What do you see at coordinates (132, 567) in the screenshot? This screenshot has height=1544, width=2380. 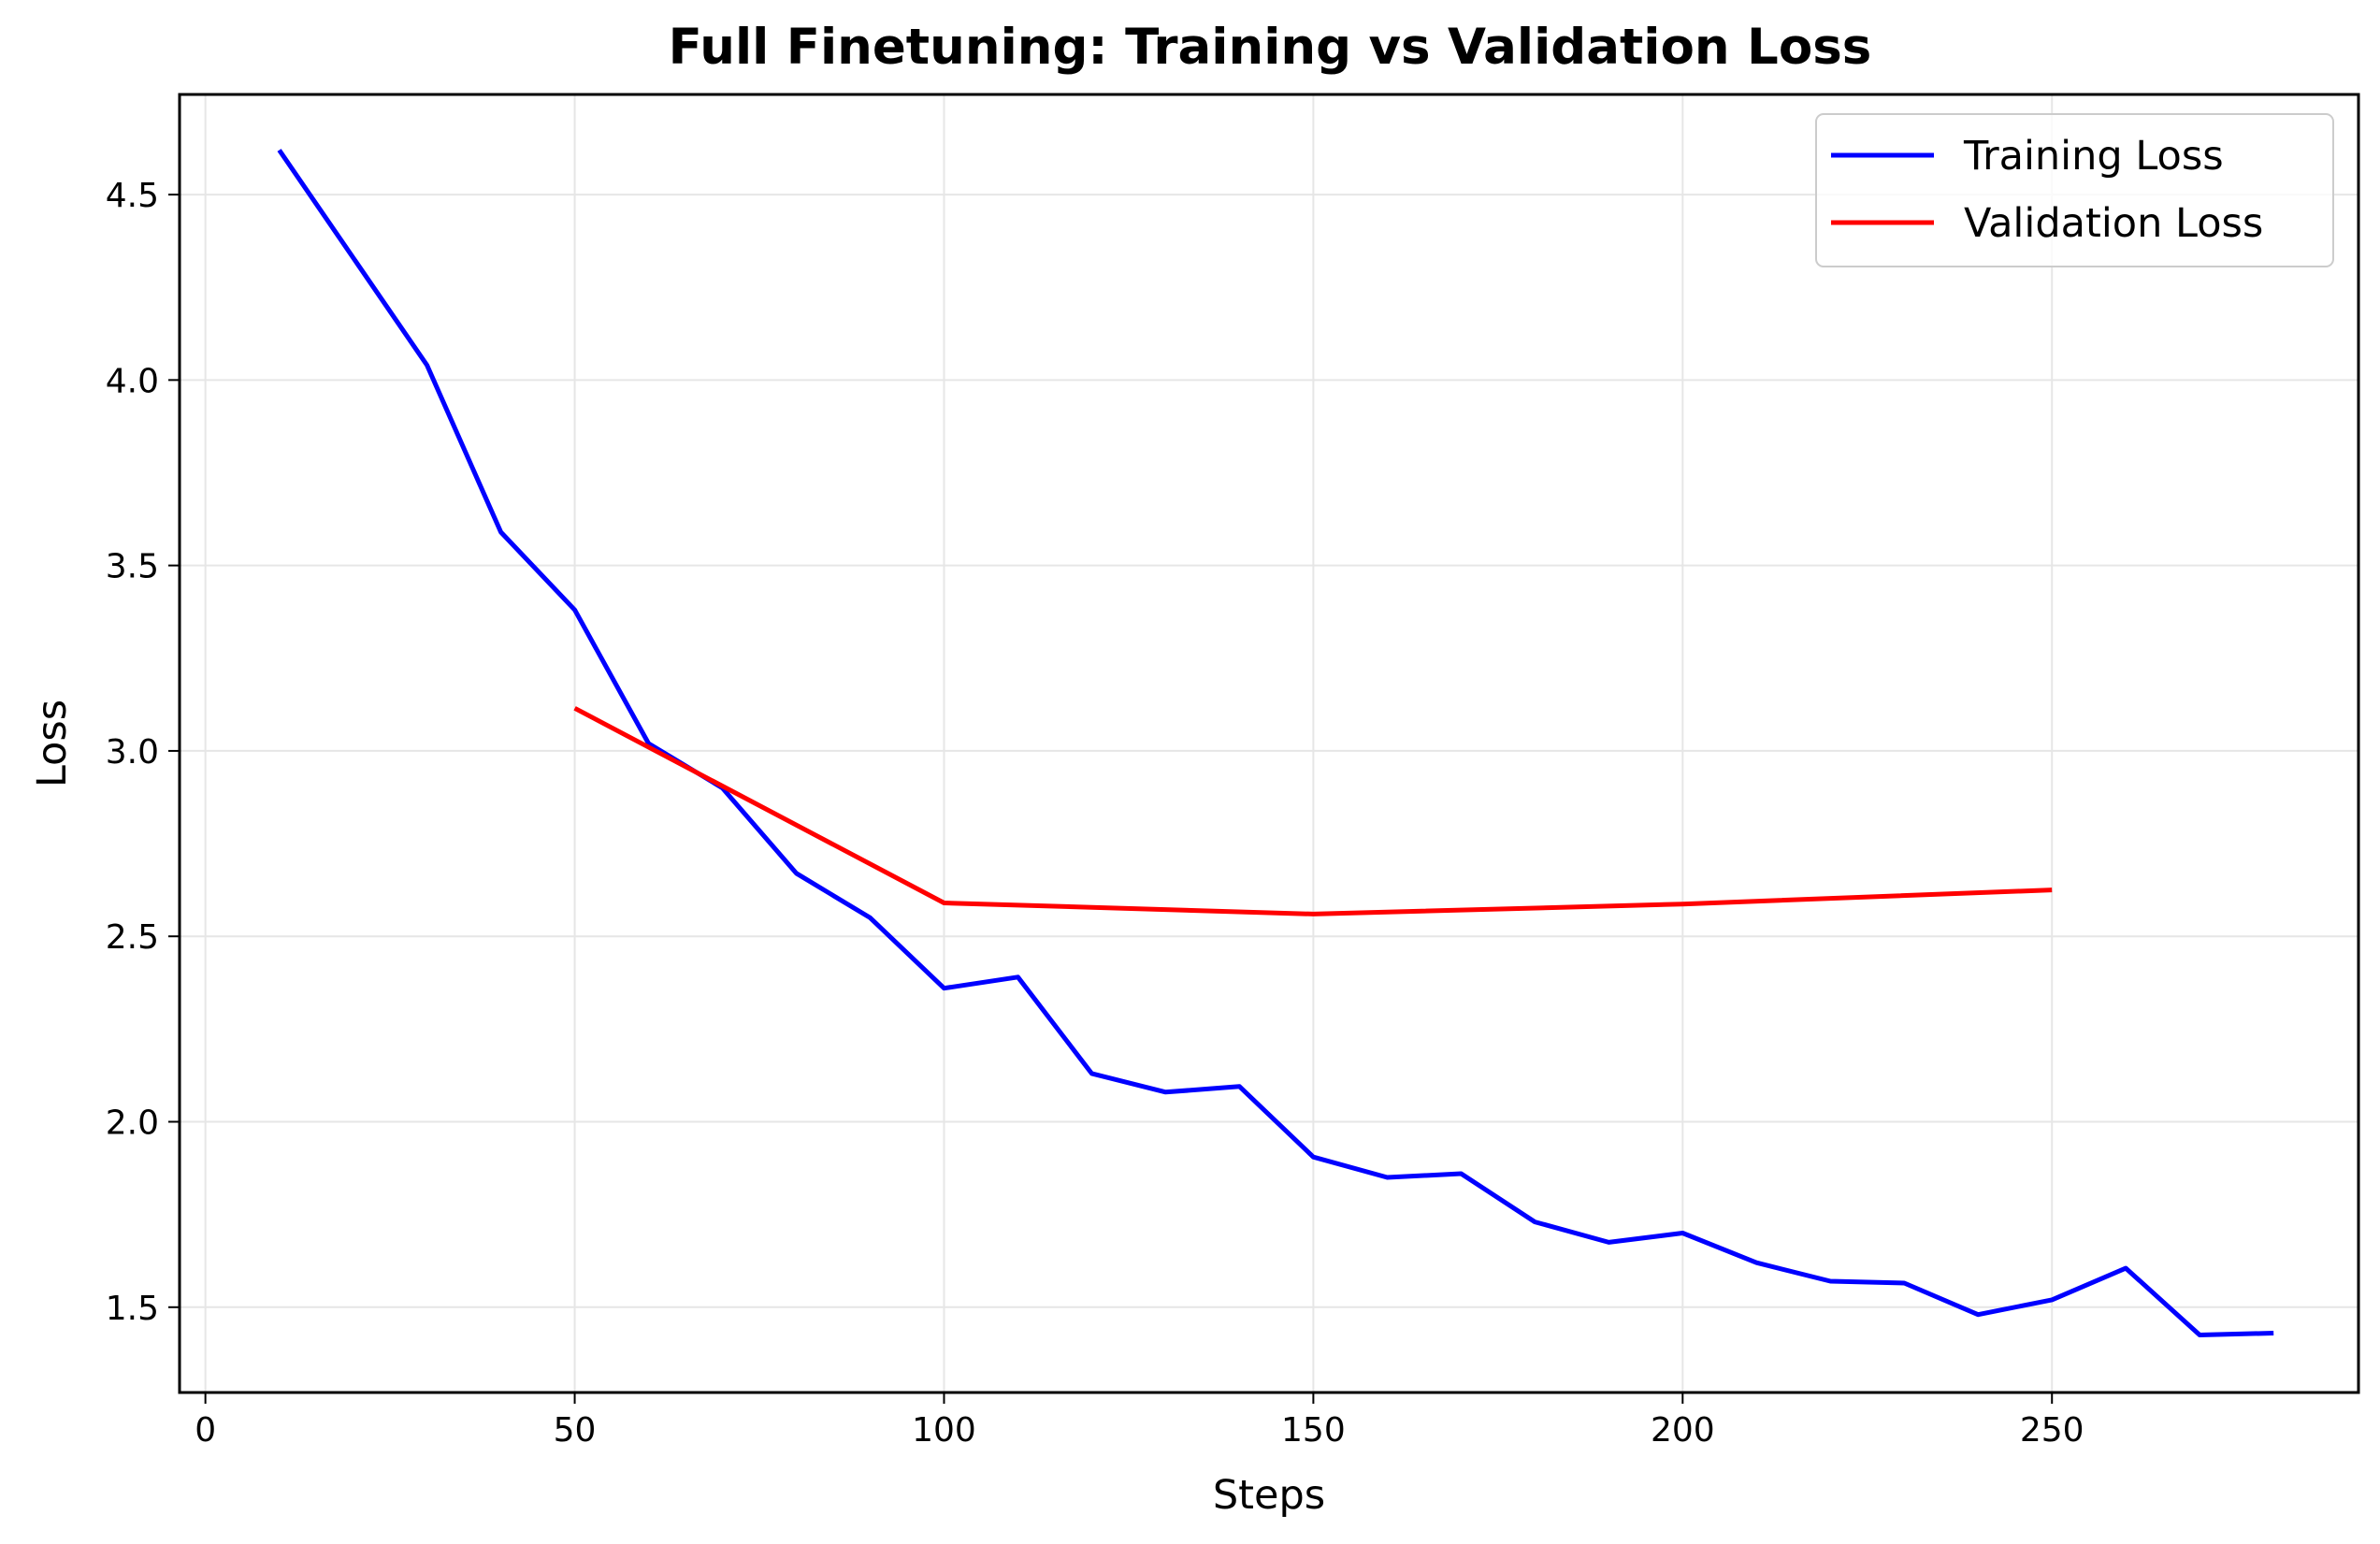 I see `y-tick-label: 3.5` at bounding box center [132, 567].